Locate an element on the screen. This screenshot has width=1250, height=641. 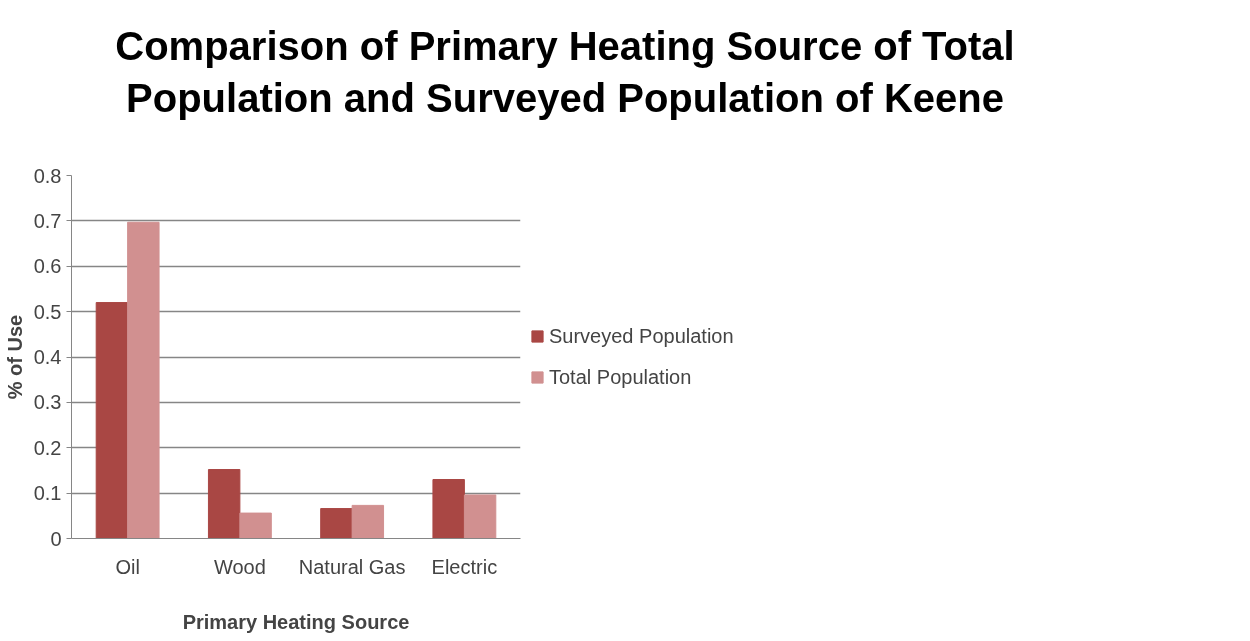
legend-label: Total Population is located at coordinates (620, 377).